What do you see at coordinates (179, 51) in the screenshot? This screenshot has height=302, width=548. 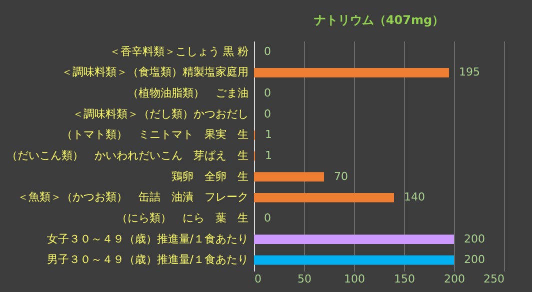 I see `y-tick-label: ＜香辛料類＞こしょう 黒 粉` at bounding box center [179, 51].